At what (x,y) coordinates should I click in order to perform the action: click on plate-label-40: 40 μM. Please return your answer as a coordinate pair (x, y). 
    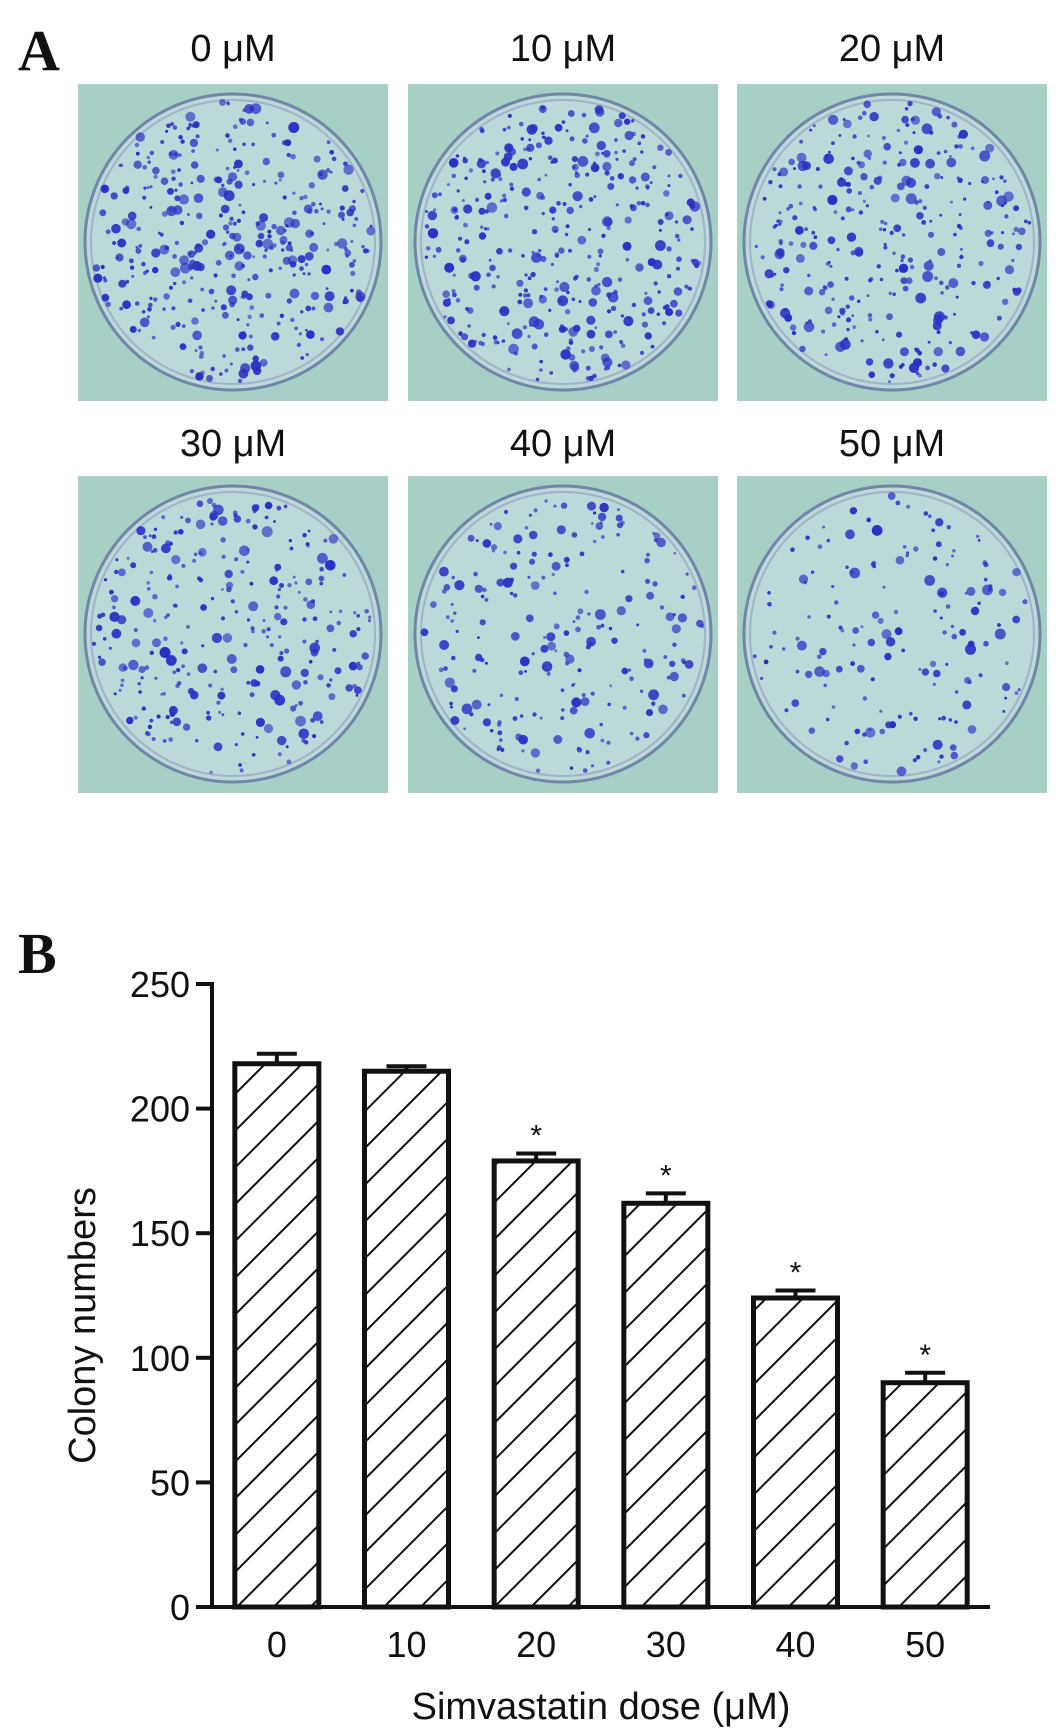
    Looking at the image, I should click on (563, 444).